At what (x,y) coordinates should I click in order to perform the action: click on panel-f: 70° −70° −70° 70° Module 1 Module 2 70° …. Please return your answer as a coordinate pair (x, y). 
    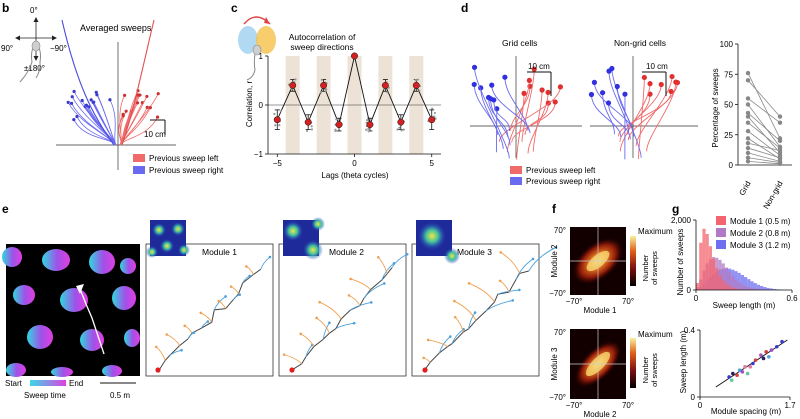
    Looking at the image, I should click on (611, 322).